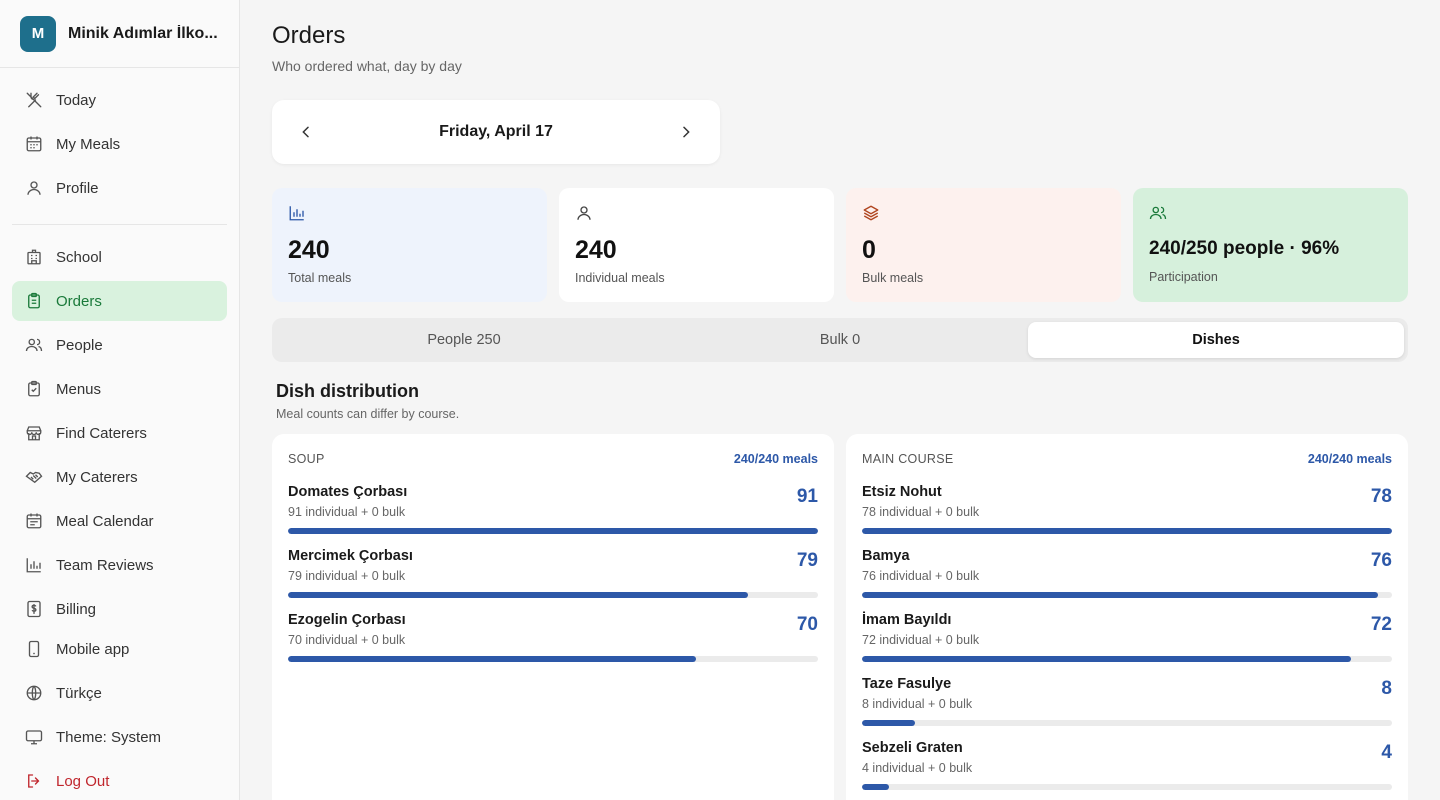 The height and width of the screenshot is (800, 1440). I want to click on nav-item-logout: Log Out, so click(119, 780).